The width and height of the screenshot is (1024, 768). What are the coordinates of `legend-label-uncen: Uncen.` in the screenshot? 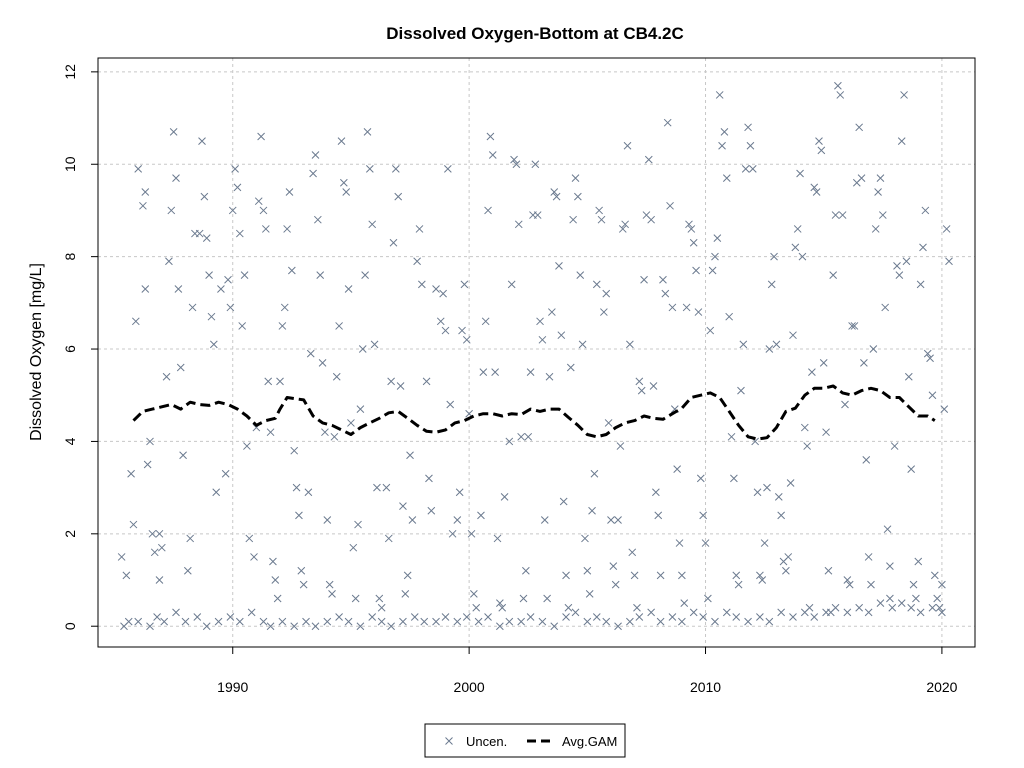 It's located at (486, 741).